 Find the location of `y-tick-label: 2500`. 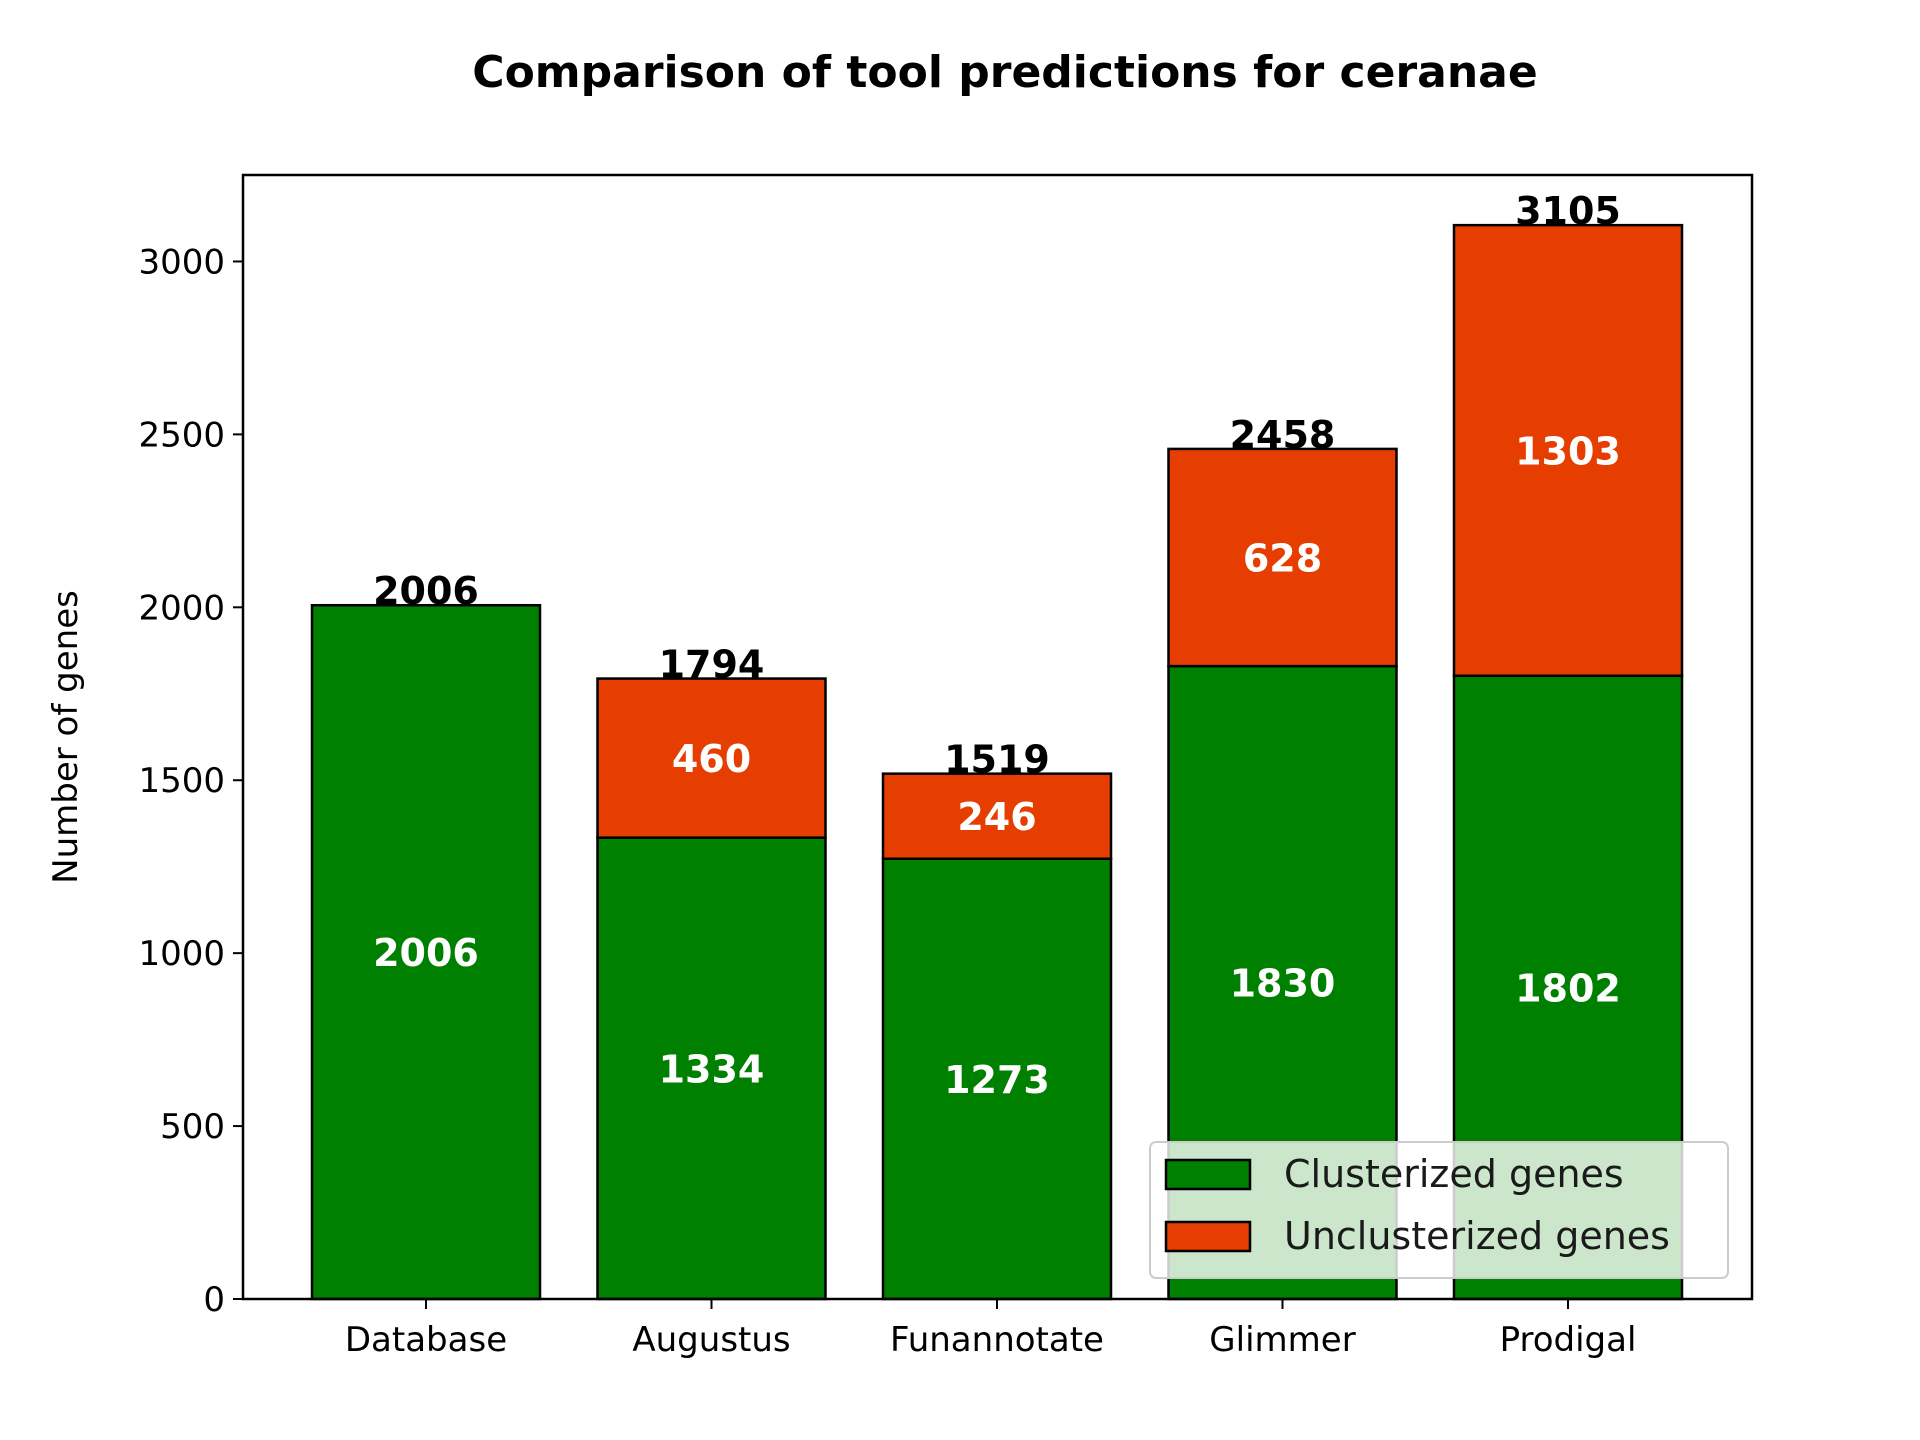

y-tick-label: 2500 is located at coordinates (181, 435).